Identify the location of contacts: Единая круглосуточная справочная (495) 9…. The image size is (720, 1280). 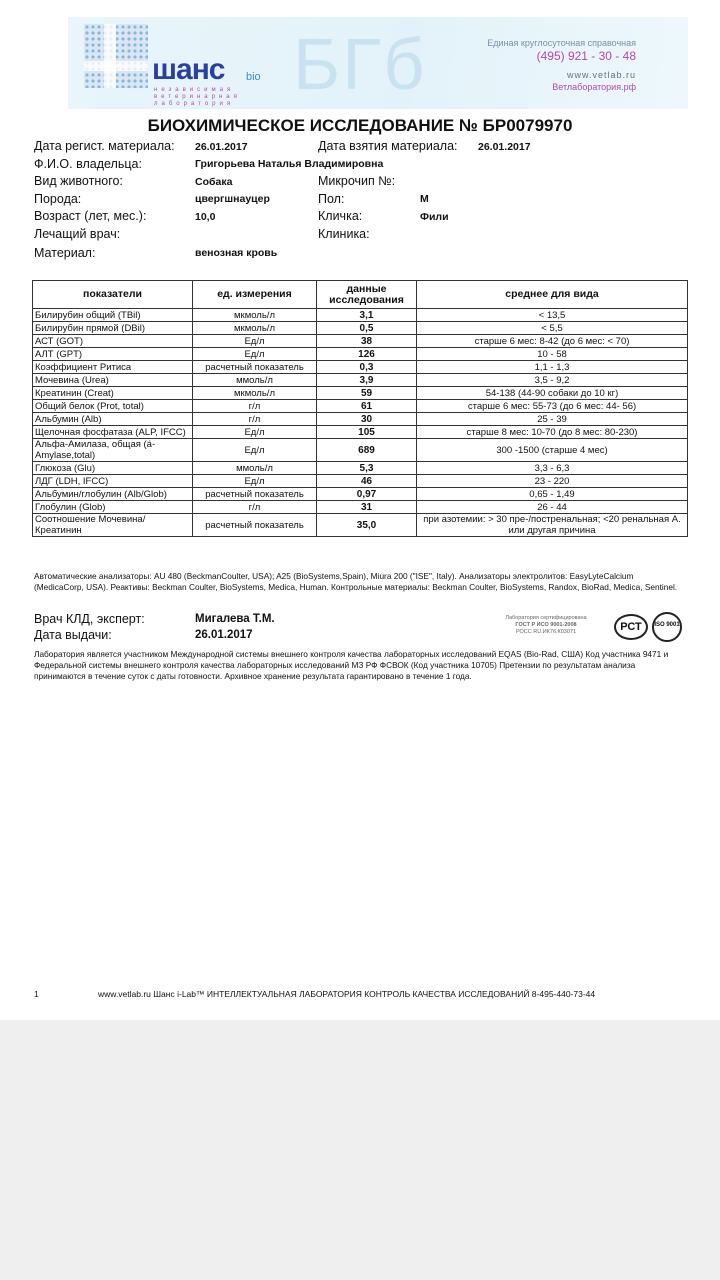
(561, 65).